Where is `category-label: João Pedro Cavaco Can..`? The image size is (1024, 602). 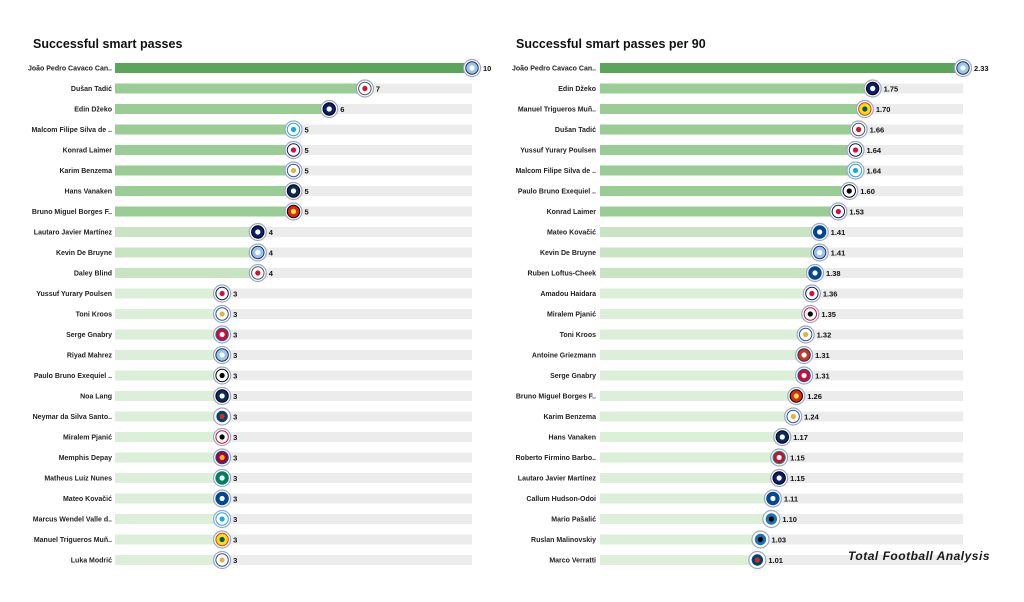
category-label: João Pedro Cavaco Can.. is located at coordinates (554, 69).